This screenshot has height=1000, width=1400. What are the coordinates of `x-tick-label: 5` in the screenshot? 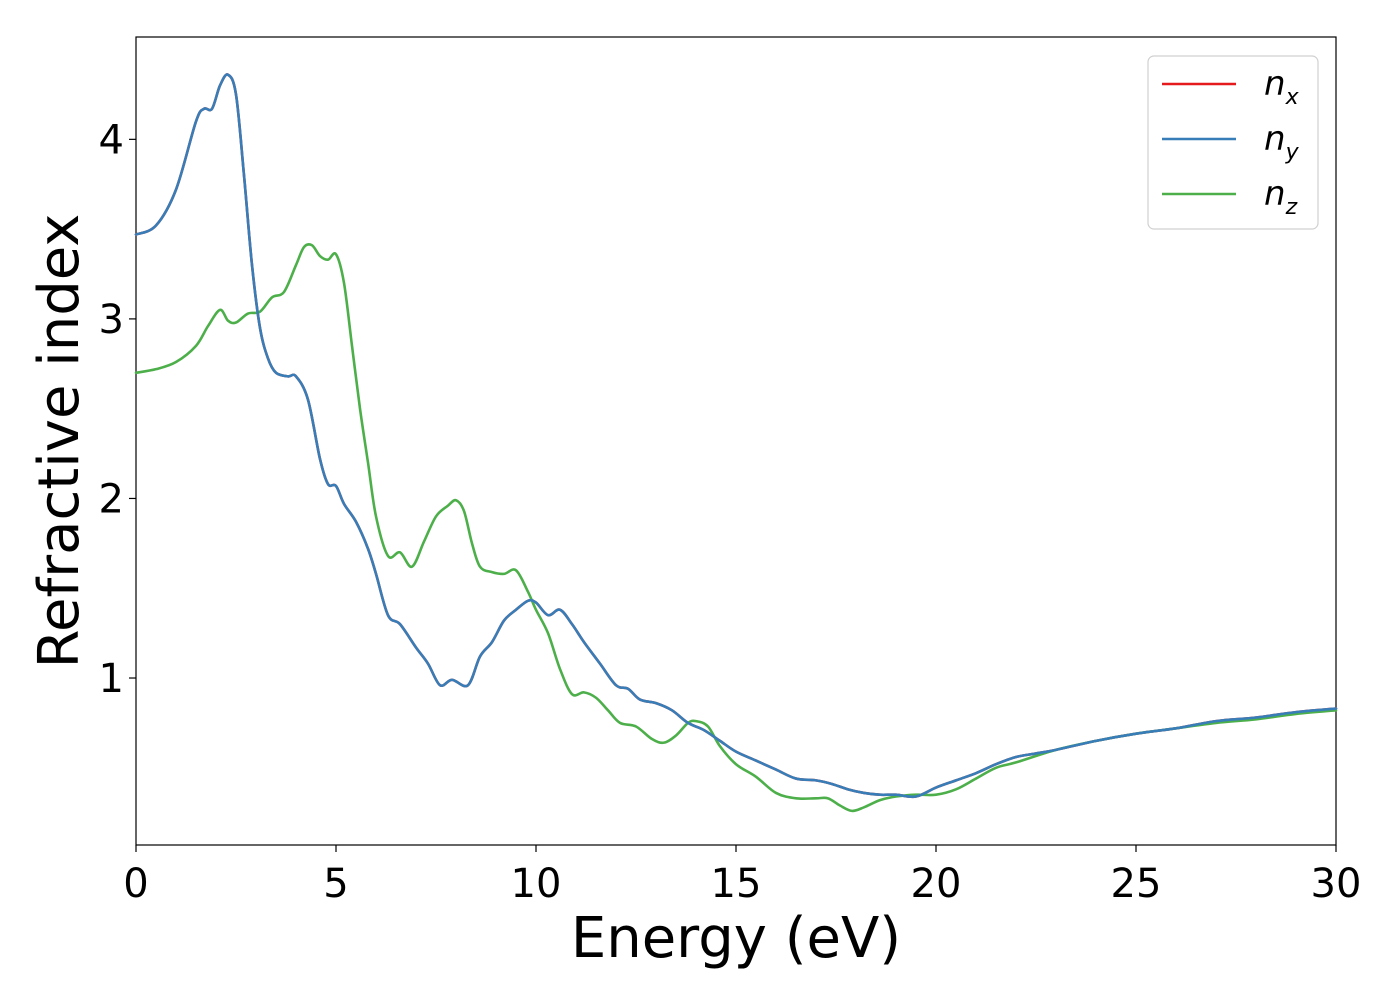 It's located at (335, 884).